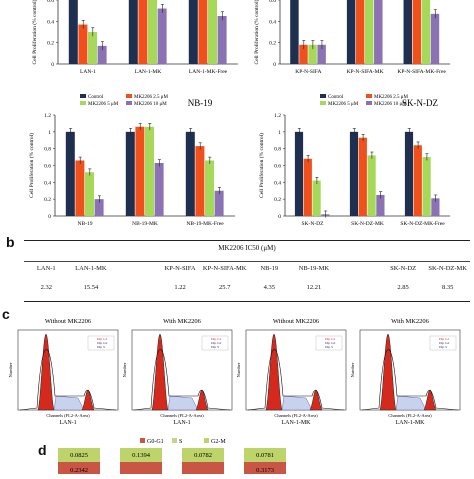 The image size is (474, 479). Describe the element at coordinates (10, 242) in the screenshot. I see `panel-label-b: b` at that location.